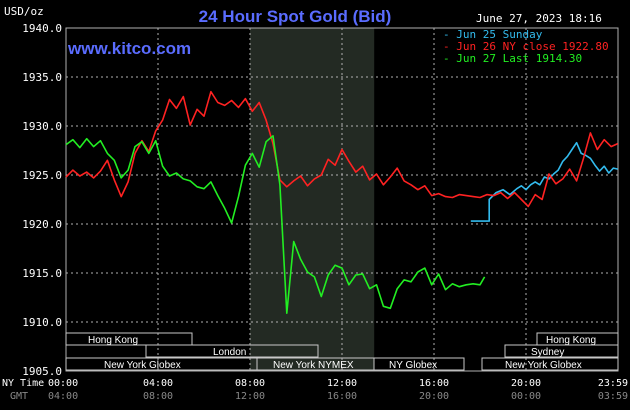  What do you see at coordinates (544, 181) in the screenshot?
I see `series-line-jun25` at bounding box center [544, 181].